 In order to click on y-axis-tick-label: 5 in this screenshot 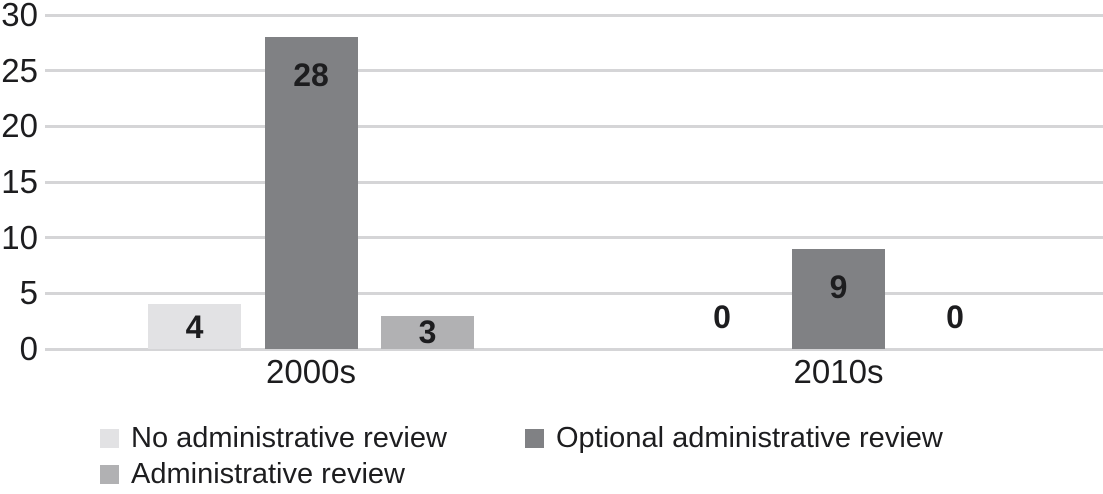, I will do `click(28, 293)`.